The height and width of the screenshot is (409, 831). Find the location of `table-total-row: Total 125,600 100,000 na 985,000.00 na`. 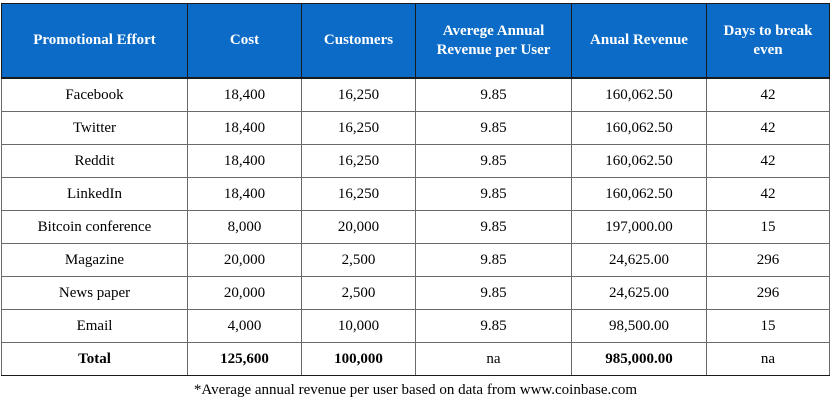

table-total-row: Total 125,600 100,000 na 985,000.00 na is located at coordinates (415, 359).